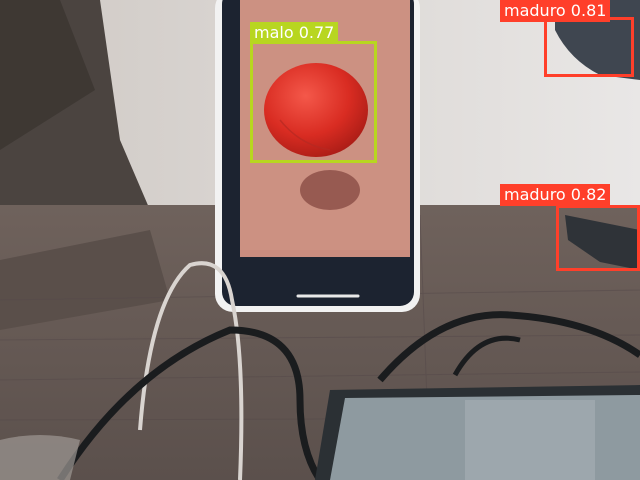 The height and width of the screenshot is (480, 640). I want to click on detection-score: 0.82, so click(588, 194).